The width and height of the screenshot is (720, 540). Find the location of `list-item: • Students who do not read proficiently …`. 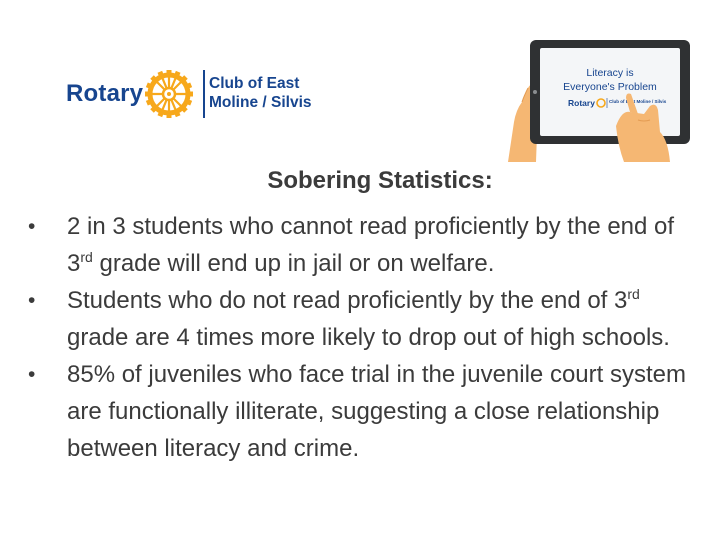

list-item: • Students who do not read proficiently … is located at coordinates (364, 319).